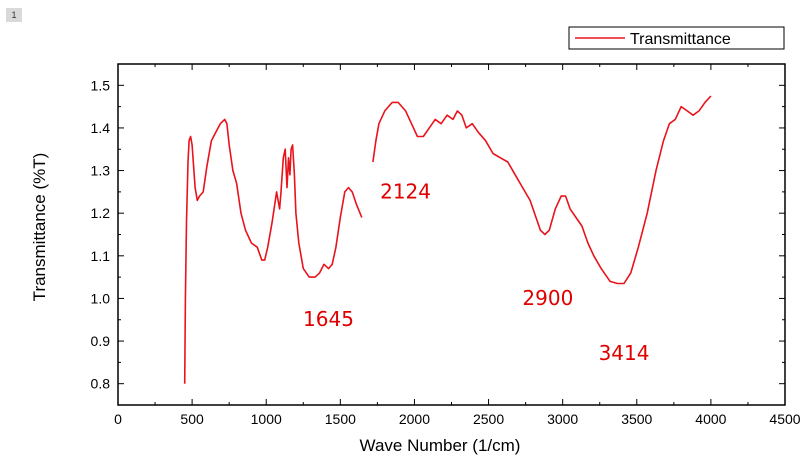  What do you see at coordinates (784, 419) in the screenshot?
I see `x-tick-label: 4500` at bounding box center [784, 419].